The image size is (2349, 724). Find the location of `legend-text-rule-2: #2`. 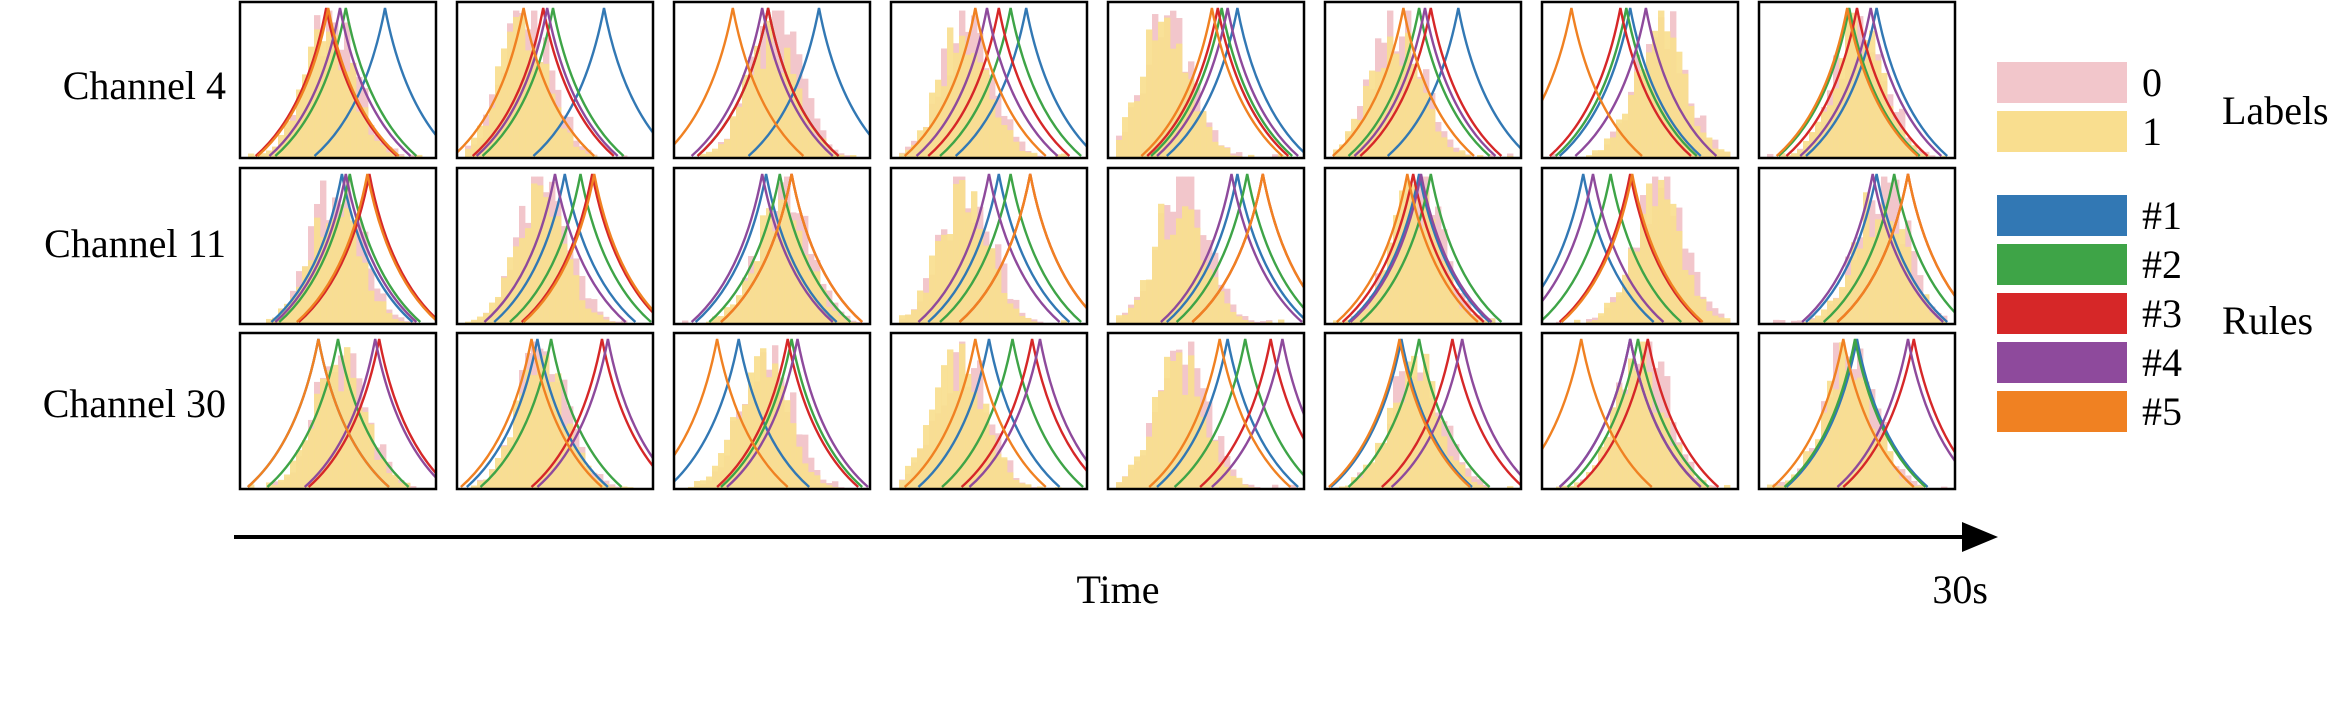

legend-text-rule-2: #2 is located at coordinates (2162, 264).